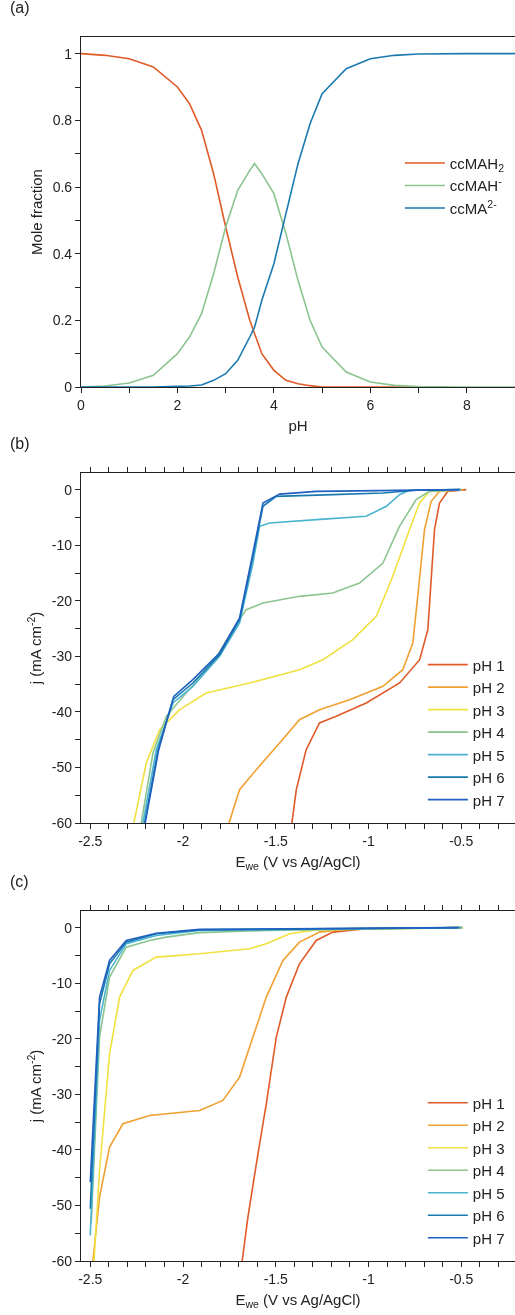 Image resolution: width=515 pixels, height=1315 pixels. What do you see at coordinates (62, 320) in the screenshot?
I see `y-tick-label: 0.2` at bounding box center [62, 320].